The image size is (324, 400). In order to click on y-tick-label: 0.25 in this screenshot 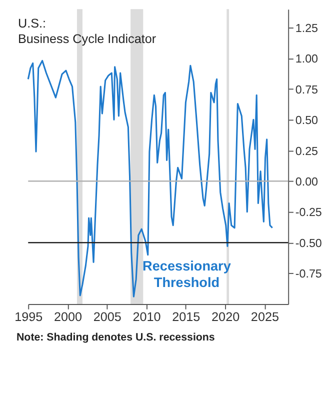, I will do `click(306, 151)`.